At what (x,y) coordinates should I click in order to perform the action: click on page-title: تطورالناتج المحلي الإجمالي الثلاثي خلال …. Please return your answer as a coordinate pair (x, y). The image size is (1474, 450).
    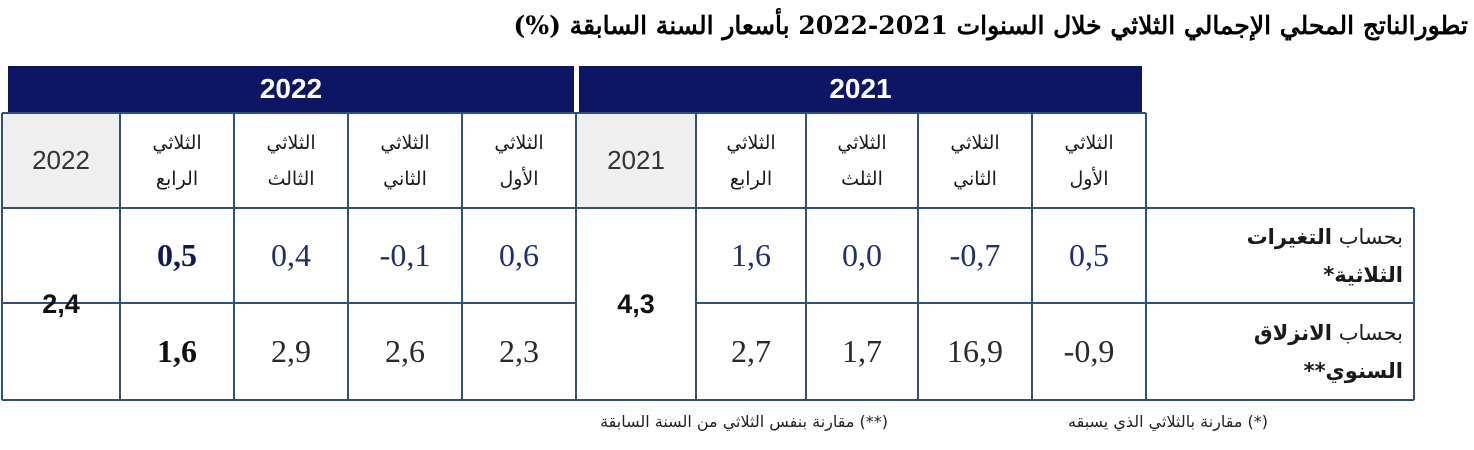
    Looking at the image, I should click on (991, 25).